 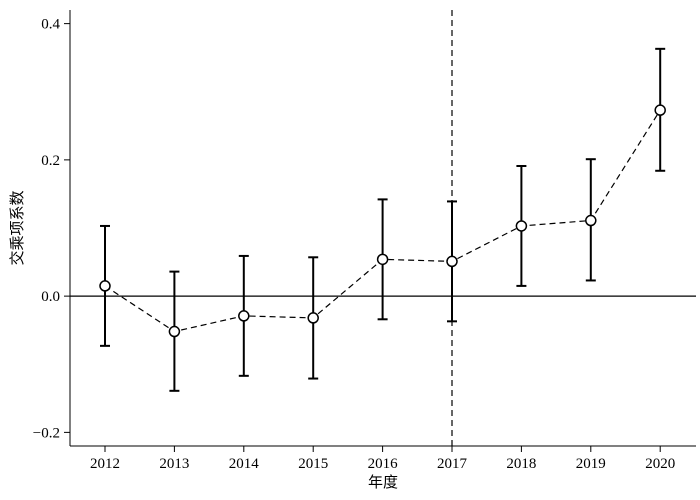 I want to click on x-axis-label: 年度, so click(x=383, y=482).